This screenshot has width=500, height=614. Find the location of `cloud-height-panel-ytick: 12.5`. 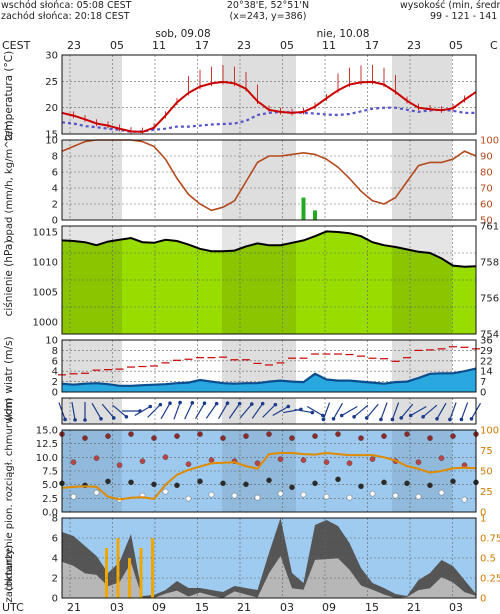

cloud-height-panel-ytick: 12.5 is located at coordinates (47, 444).